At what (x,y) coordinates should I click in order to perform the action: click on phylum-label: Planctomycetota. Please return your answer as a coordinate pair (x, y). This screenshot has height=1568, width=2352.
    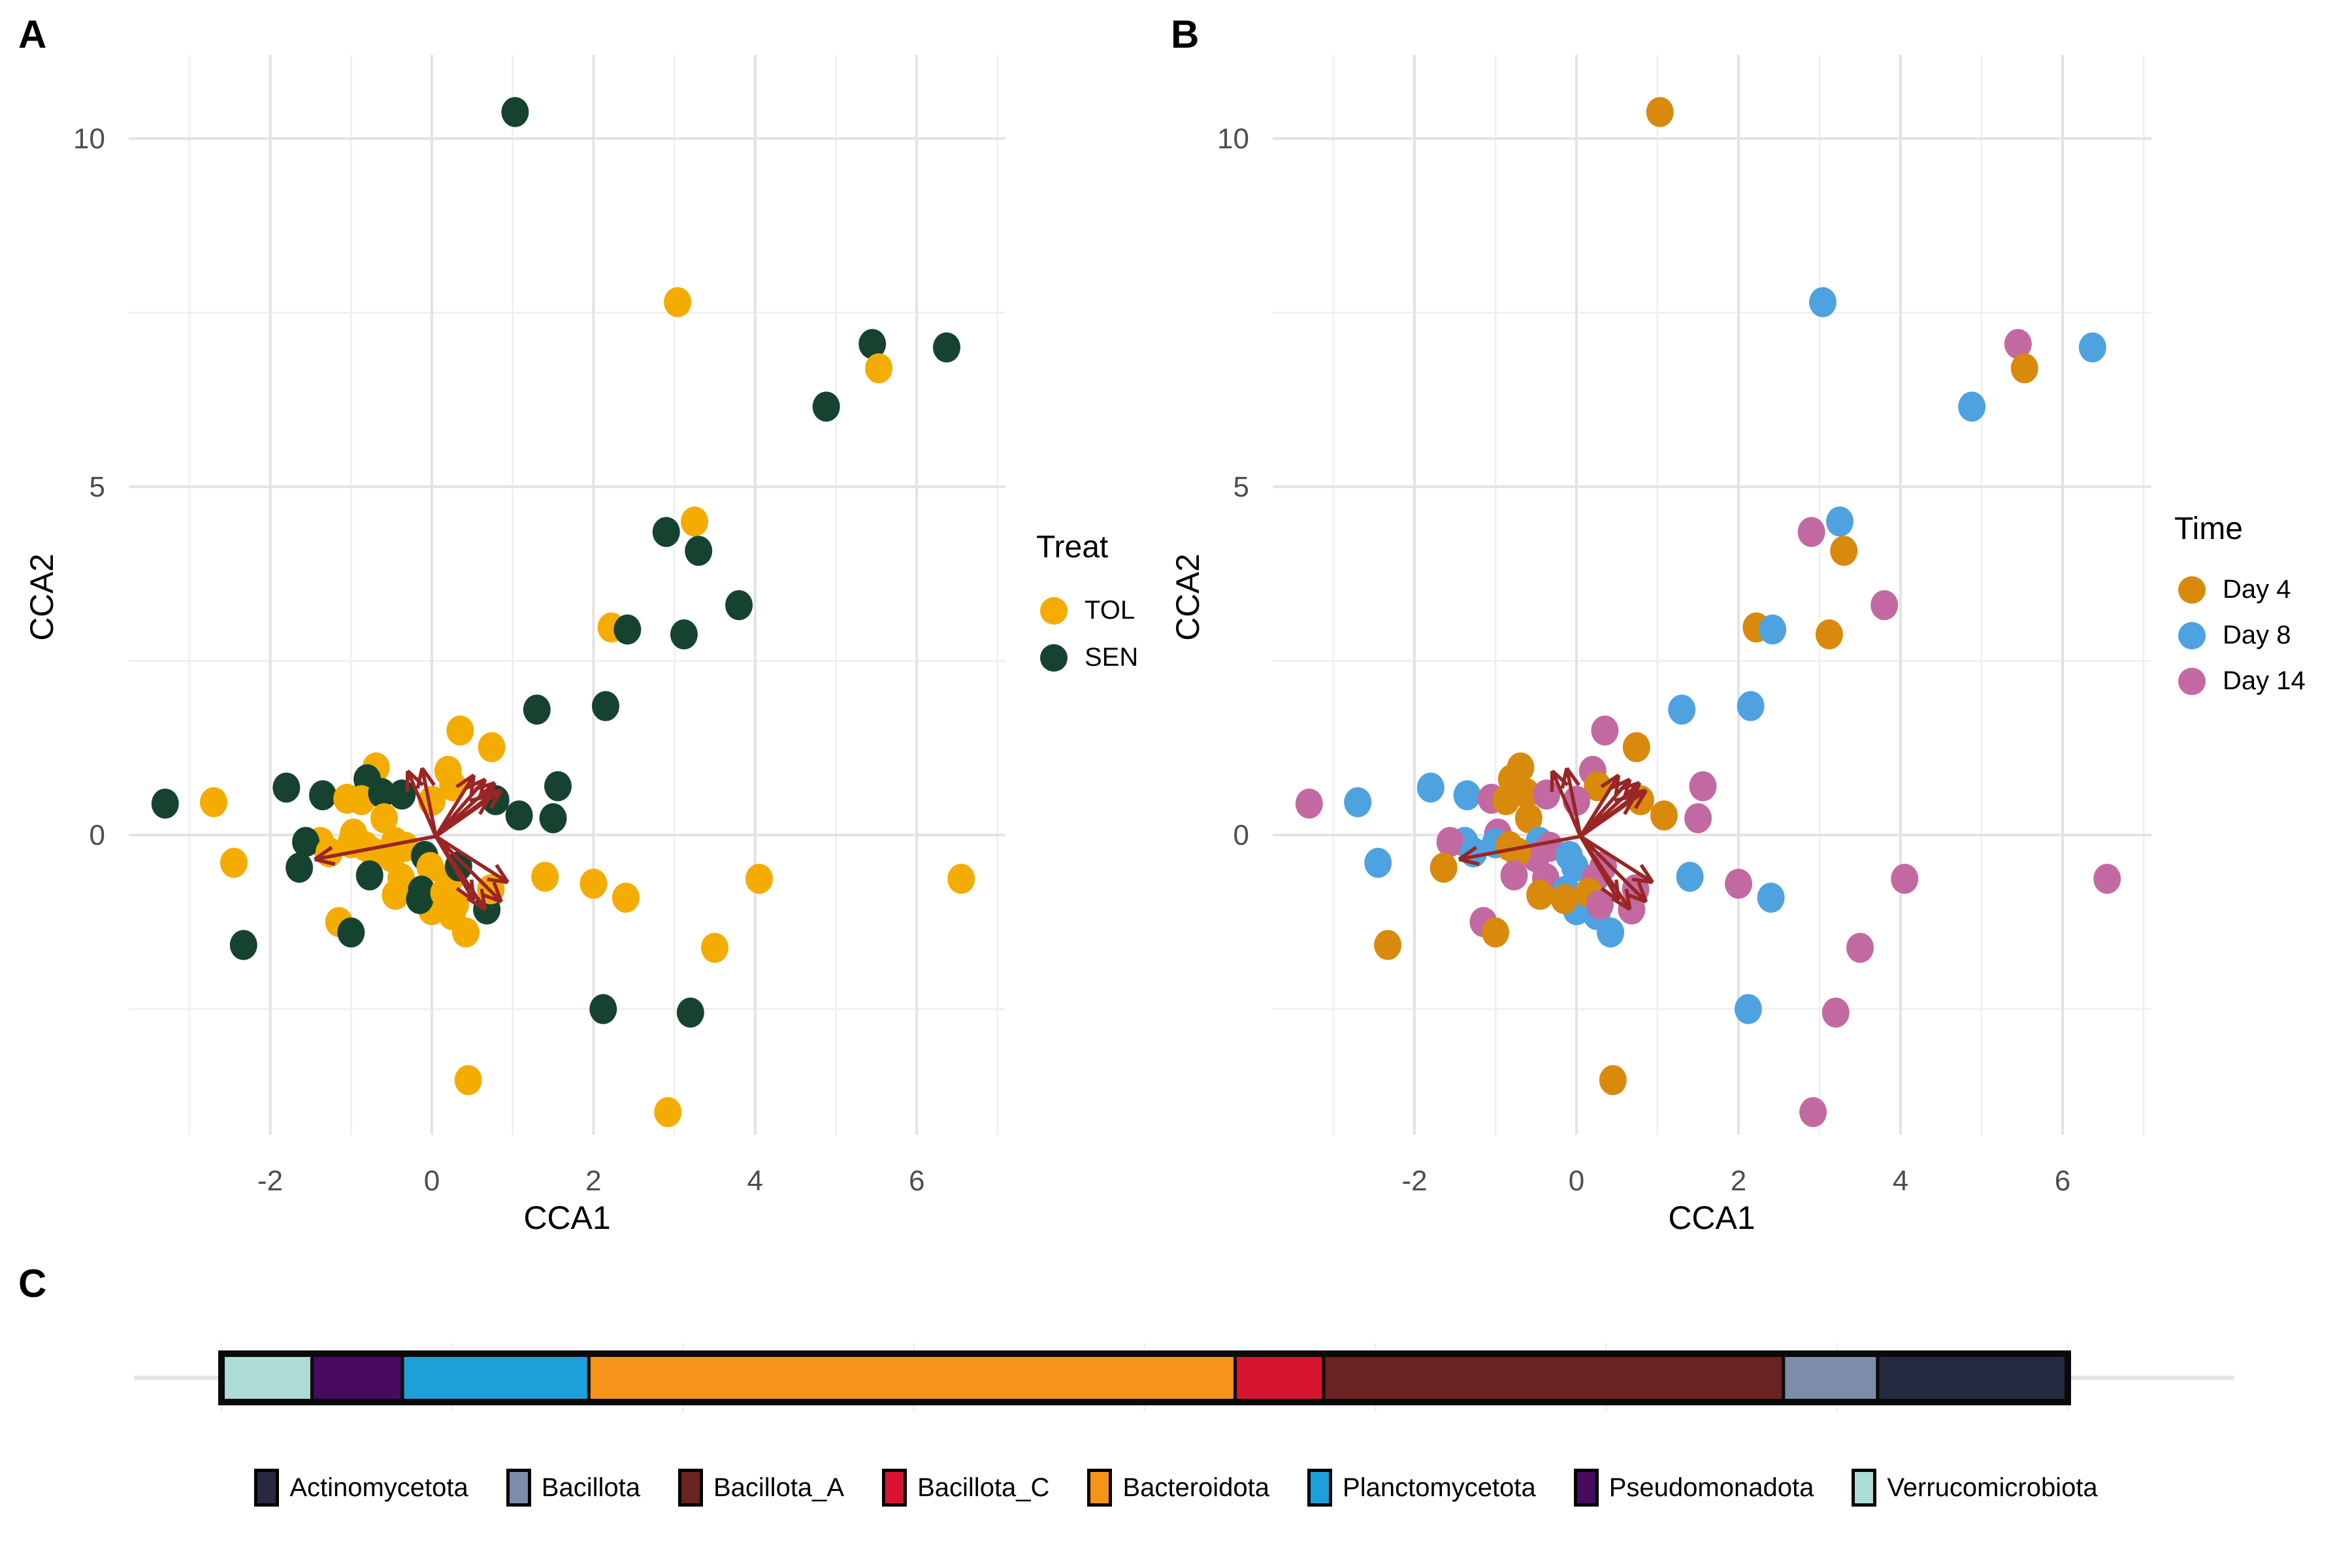
    Looking at the image, I should click on (1439, 1487).